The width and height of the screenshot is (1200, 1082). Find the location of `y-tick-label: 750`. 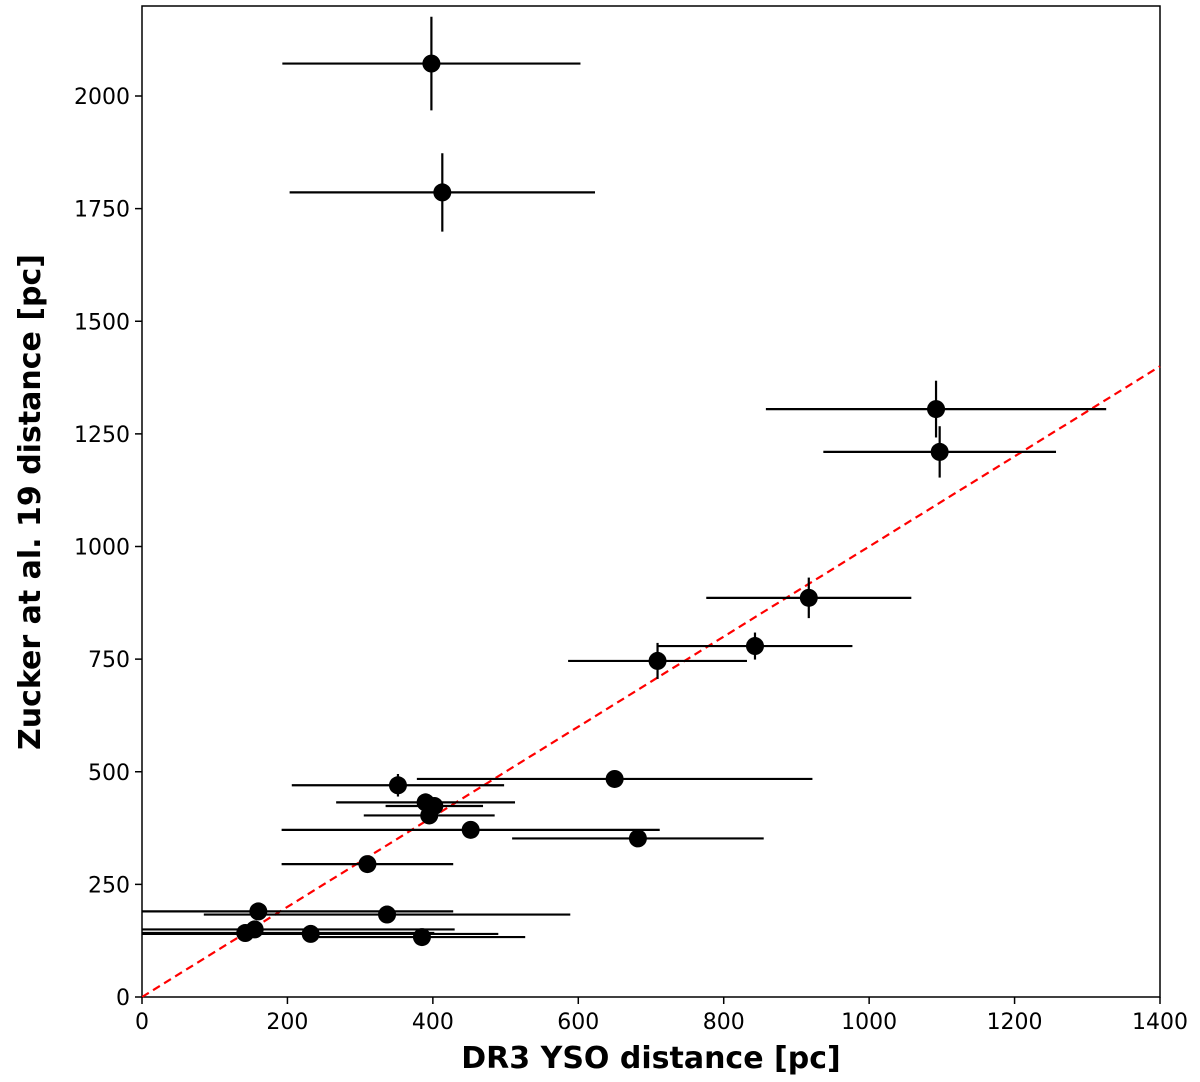

y-tick-label: 750 is located at coordinates (109, 660).